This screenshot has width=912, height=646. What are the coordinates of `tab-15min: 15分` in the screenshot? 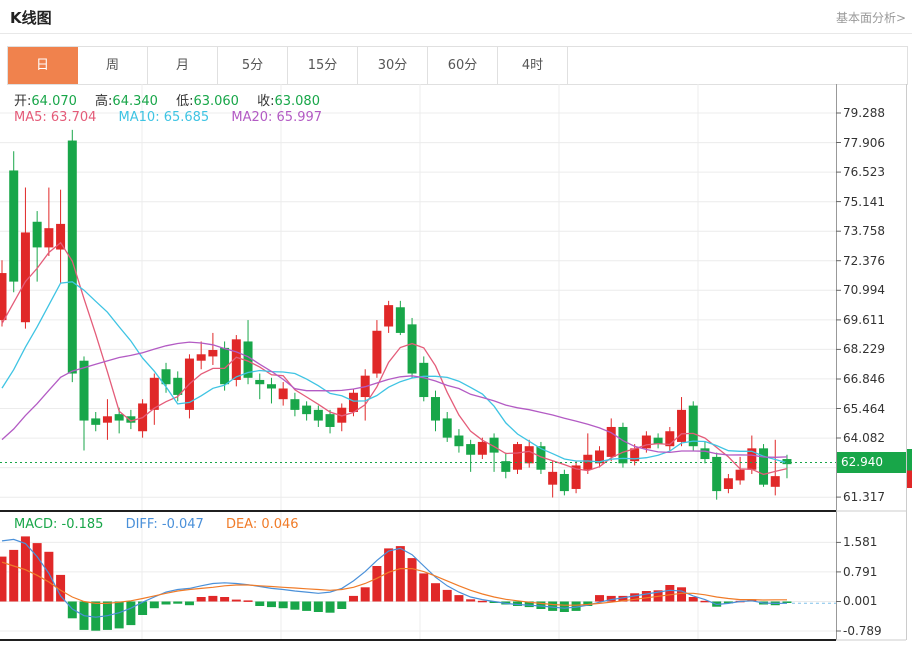 It's located at (323, 65).